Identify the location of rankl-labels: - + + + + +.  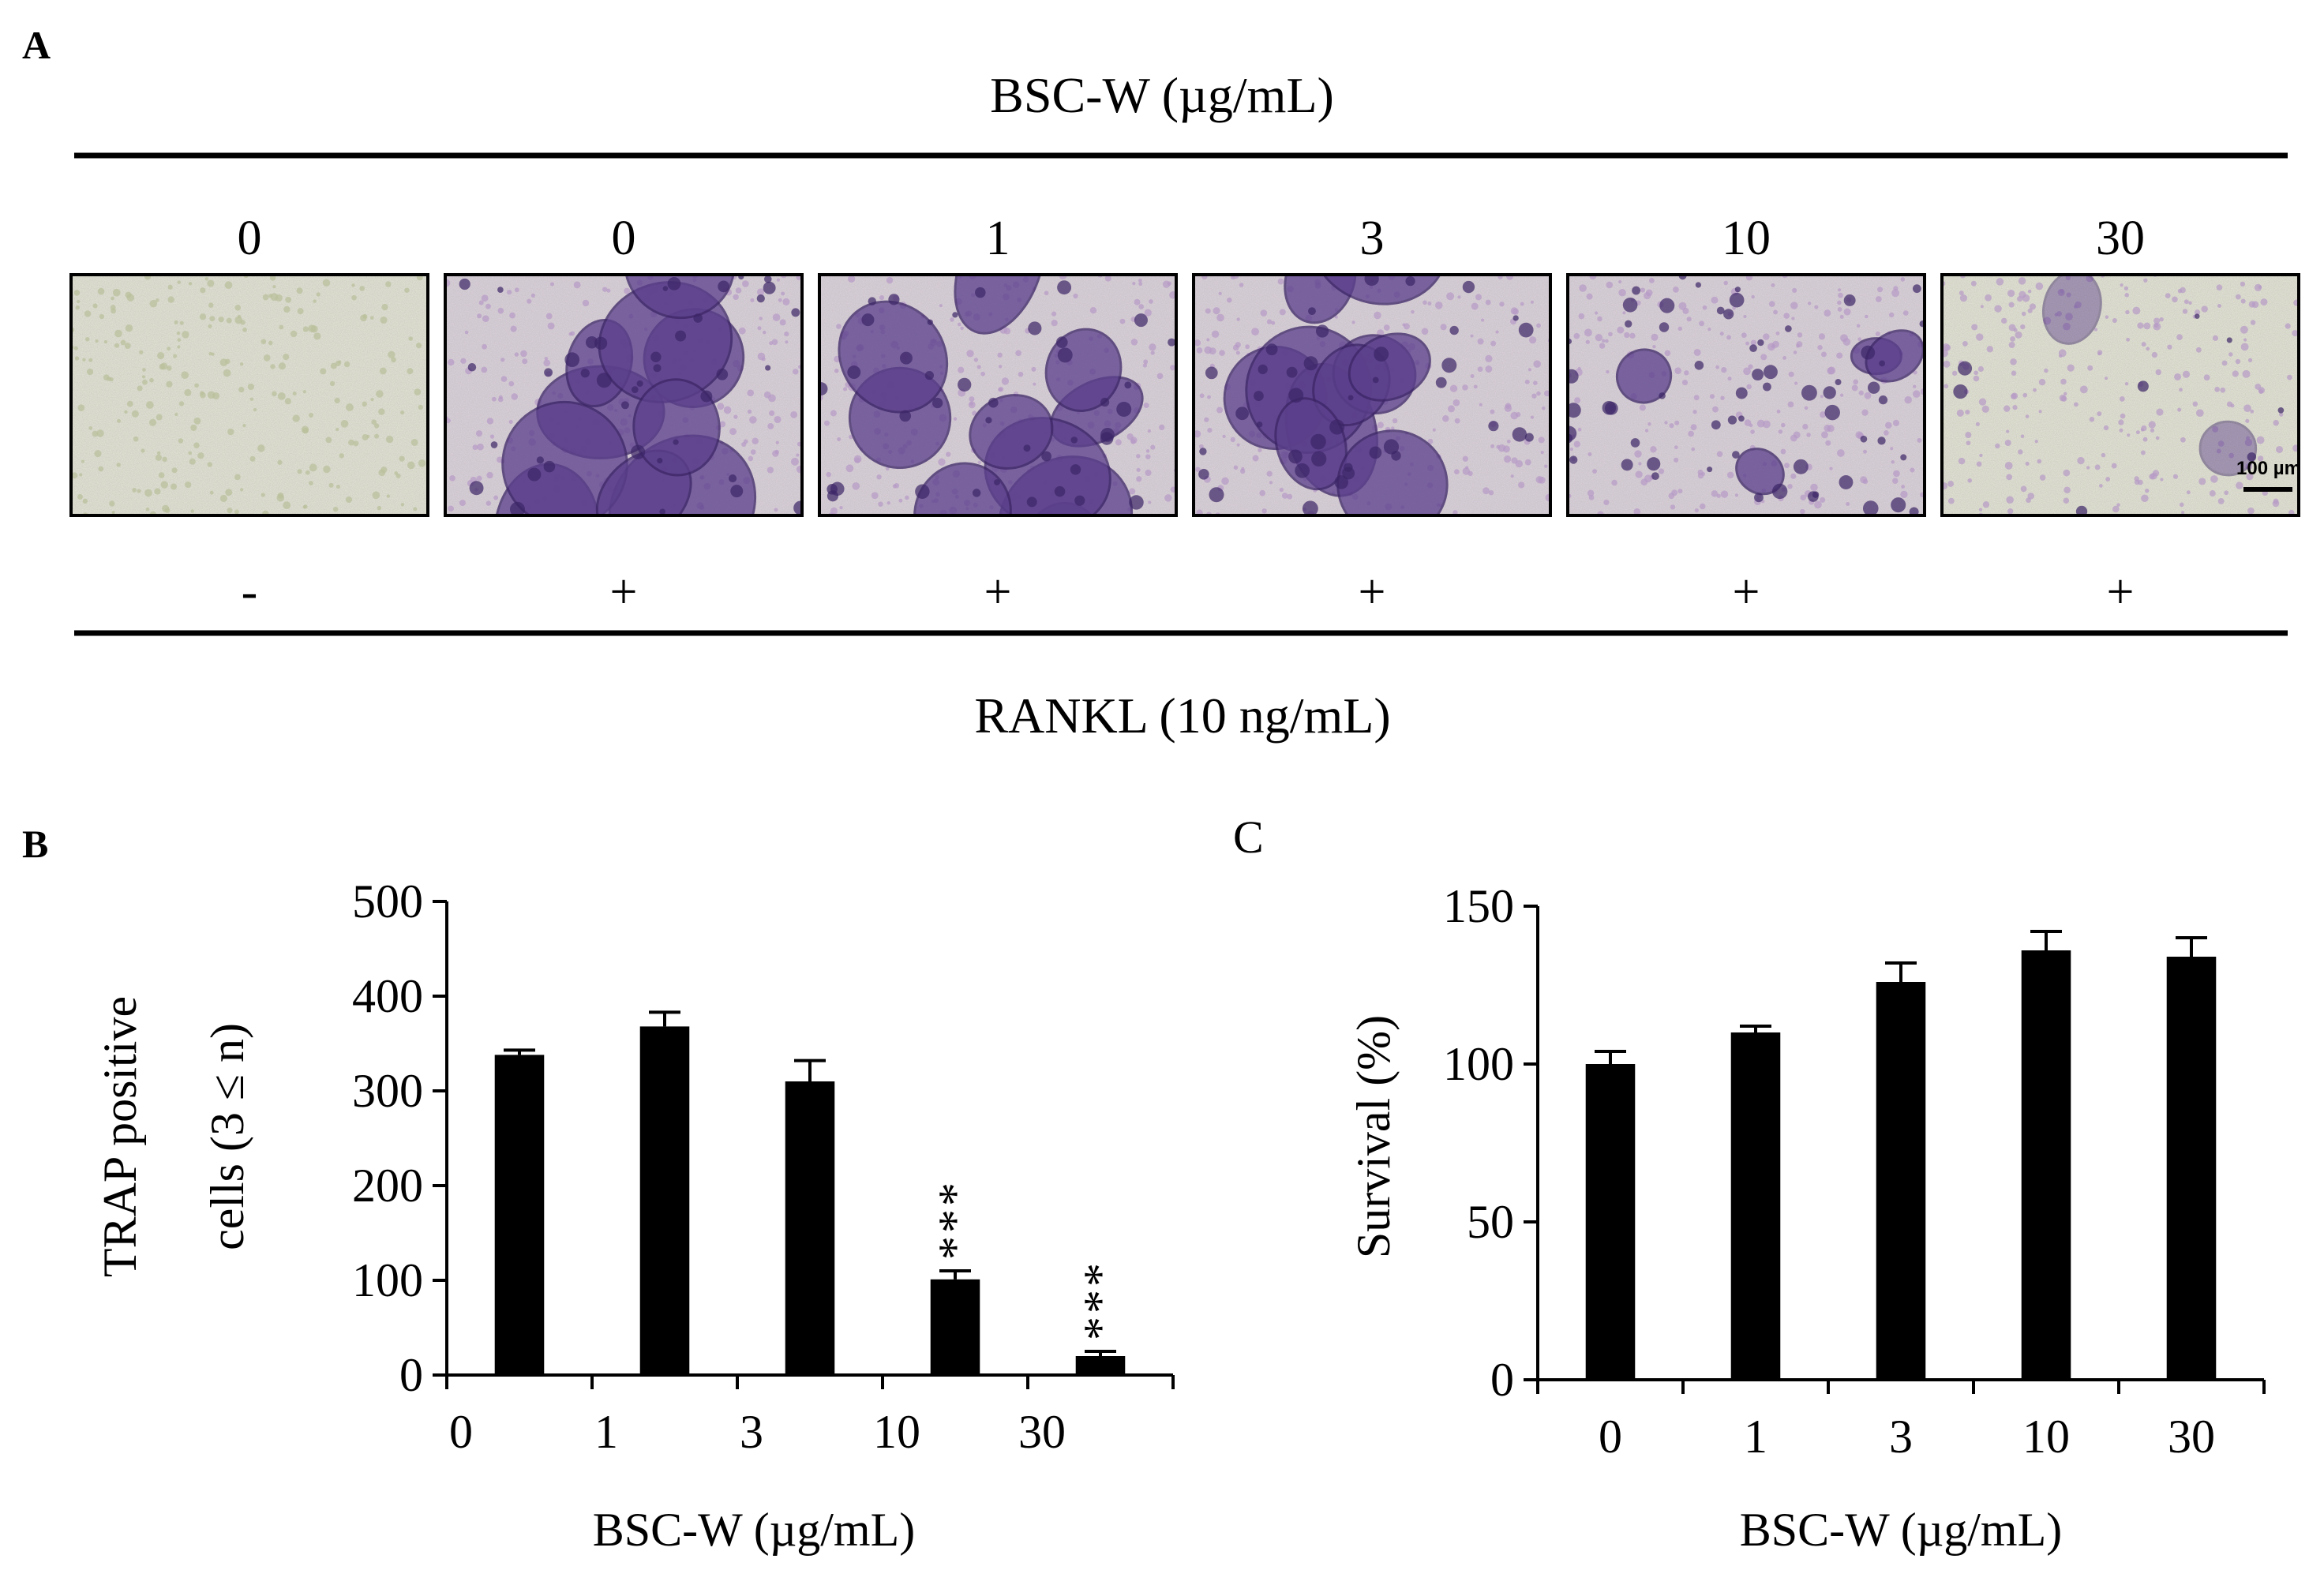
(1188, 592).